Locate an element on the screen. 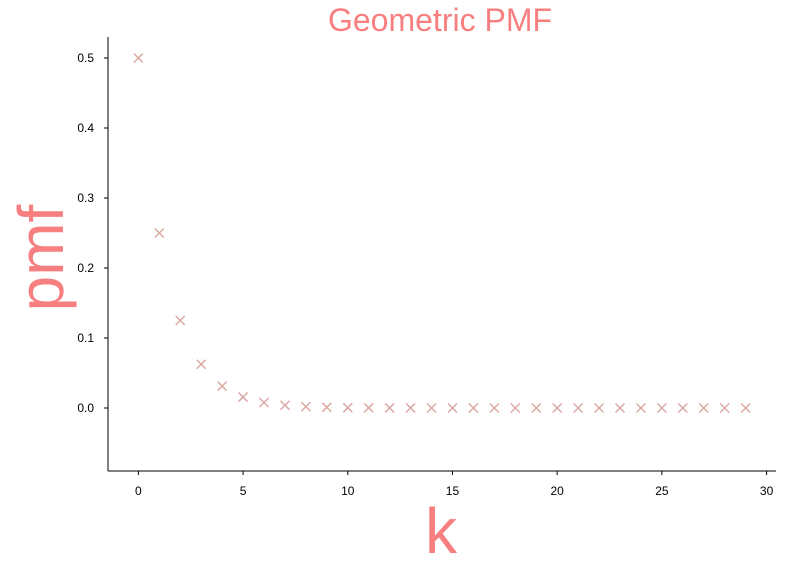 The height and width of the screenshot is (572, 789). y-tick-label: 0.0 is located at coordinates (85, 408).